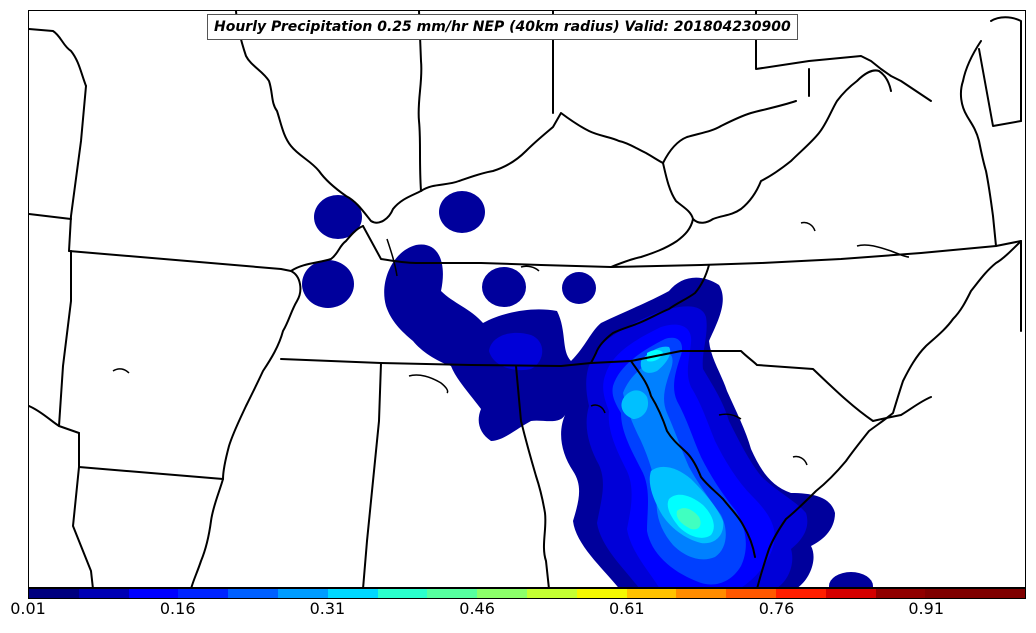 The width and height of the screenshot is (1036, 633). Describe the element at coordinates (518, 616) in the screenshot. I see `colorbar-ticks: 0.01 0.16 0.31 0.46 0.61 0.76 0.91` at that location.